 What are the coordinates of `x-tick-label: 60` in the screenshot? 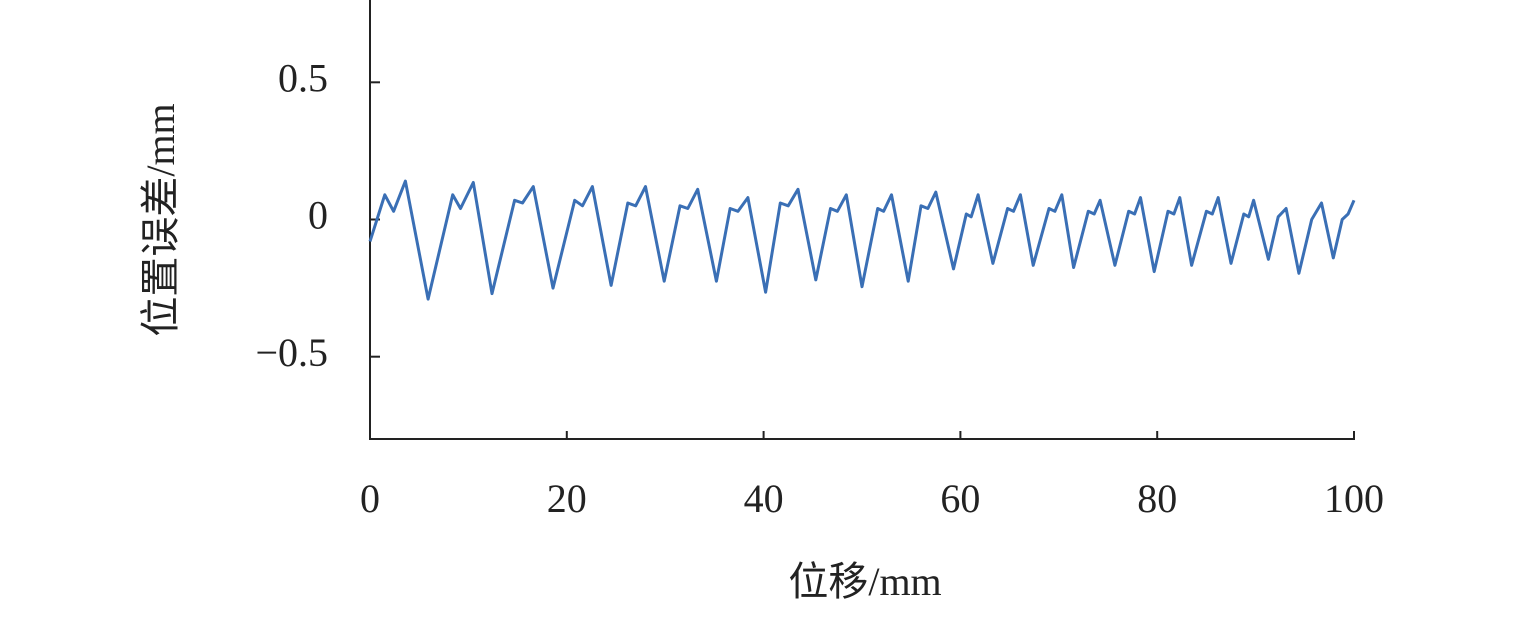 It's located at (960, 498).